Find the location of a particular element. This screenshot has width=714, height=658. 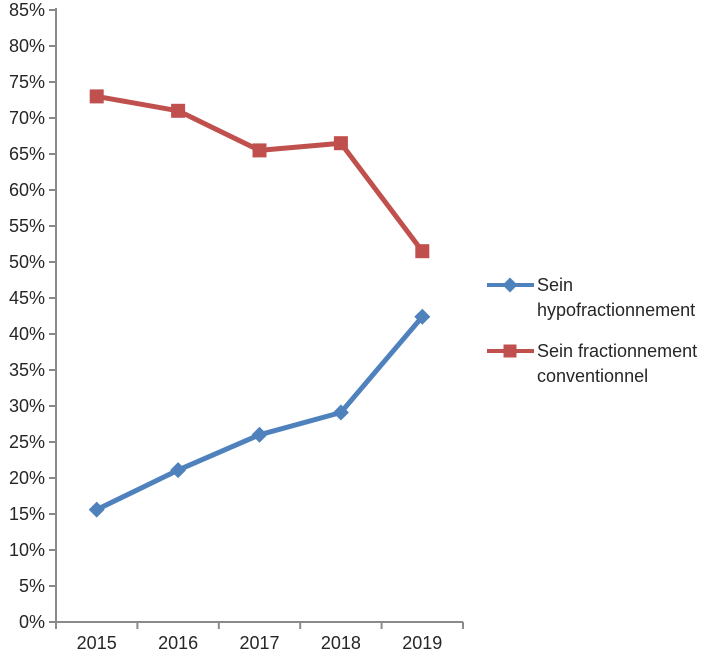

series-conventionnel is located at coordinates (259, 174).